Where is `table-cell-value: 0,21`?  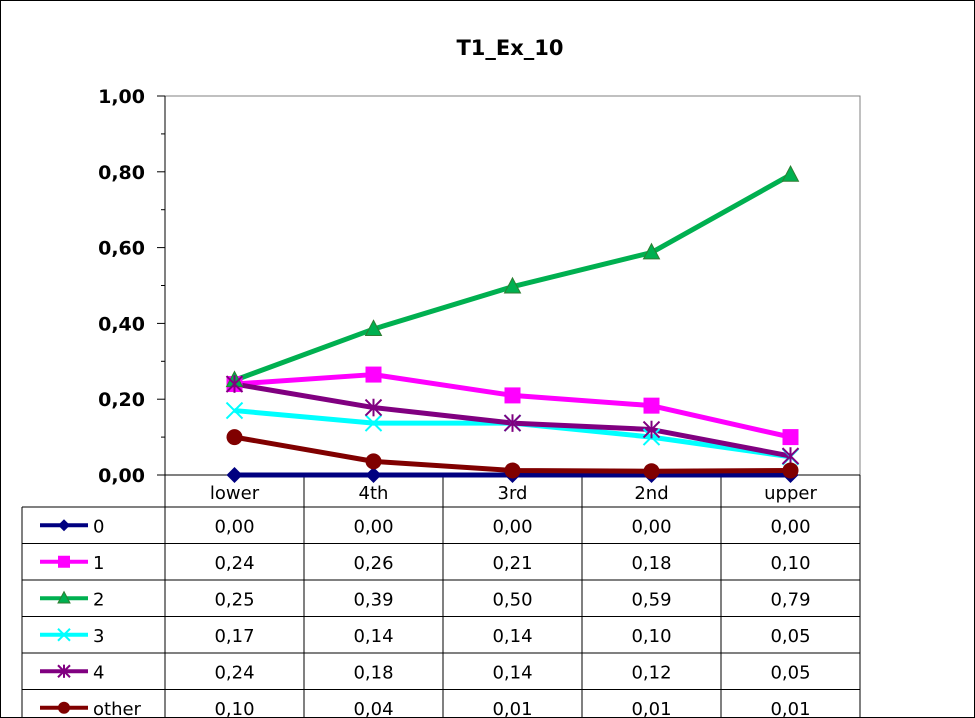
table-cell-value: 0,21 is located at coordinates (512, 563).